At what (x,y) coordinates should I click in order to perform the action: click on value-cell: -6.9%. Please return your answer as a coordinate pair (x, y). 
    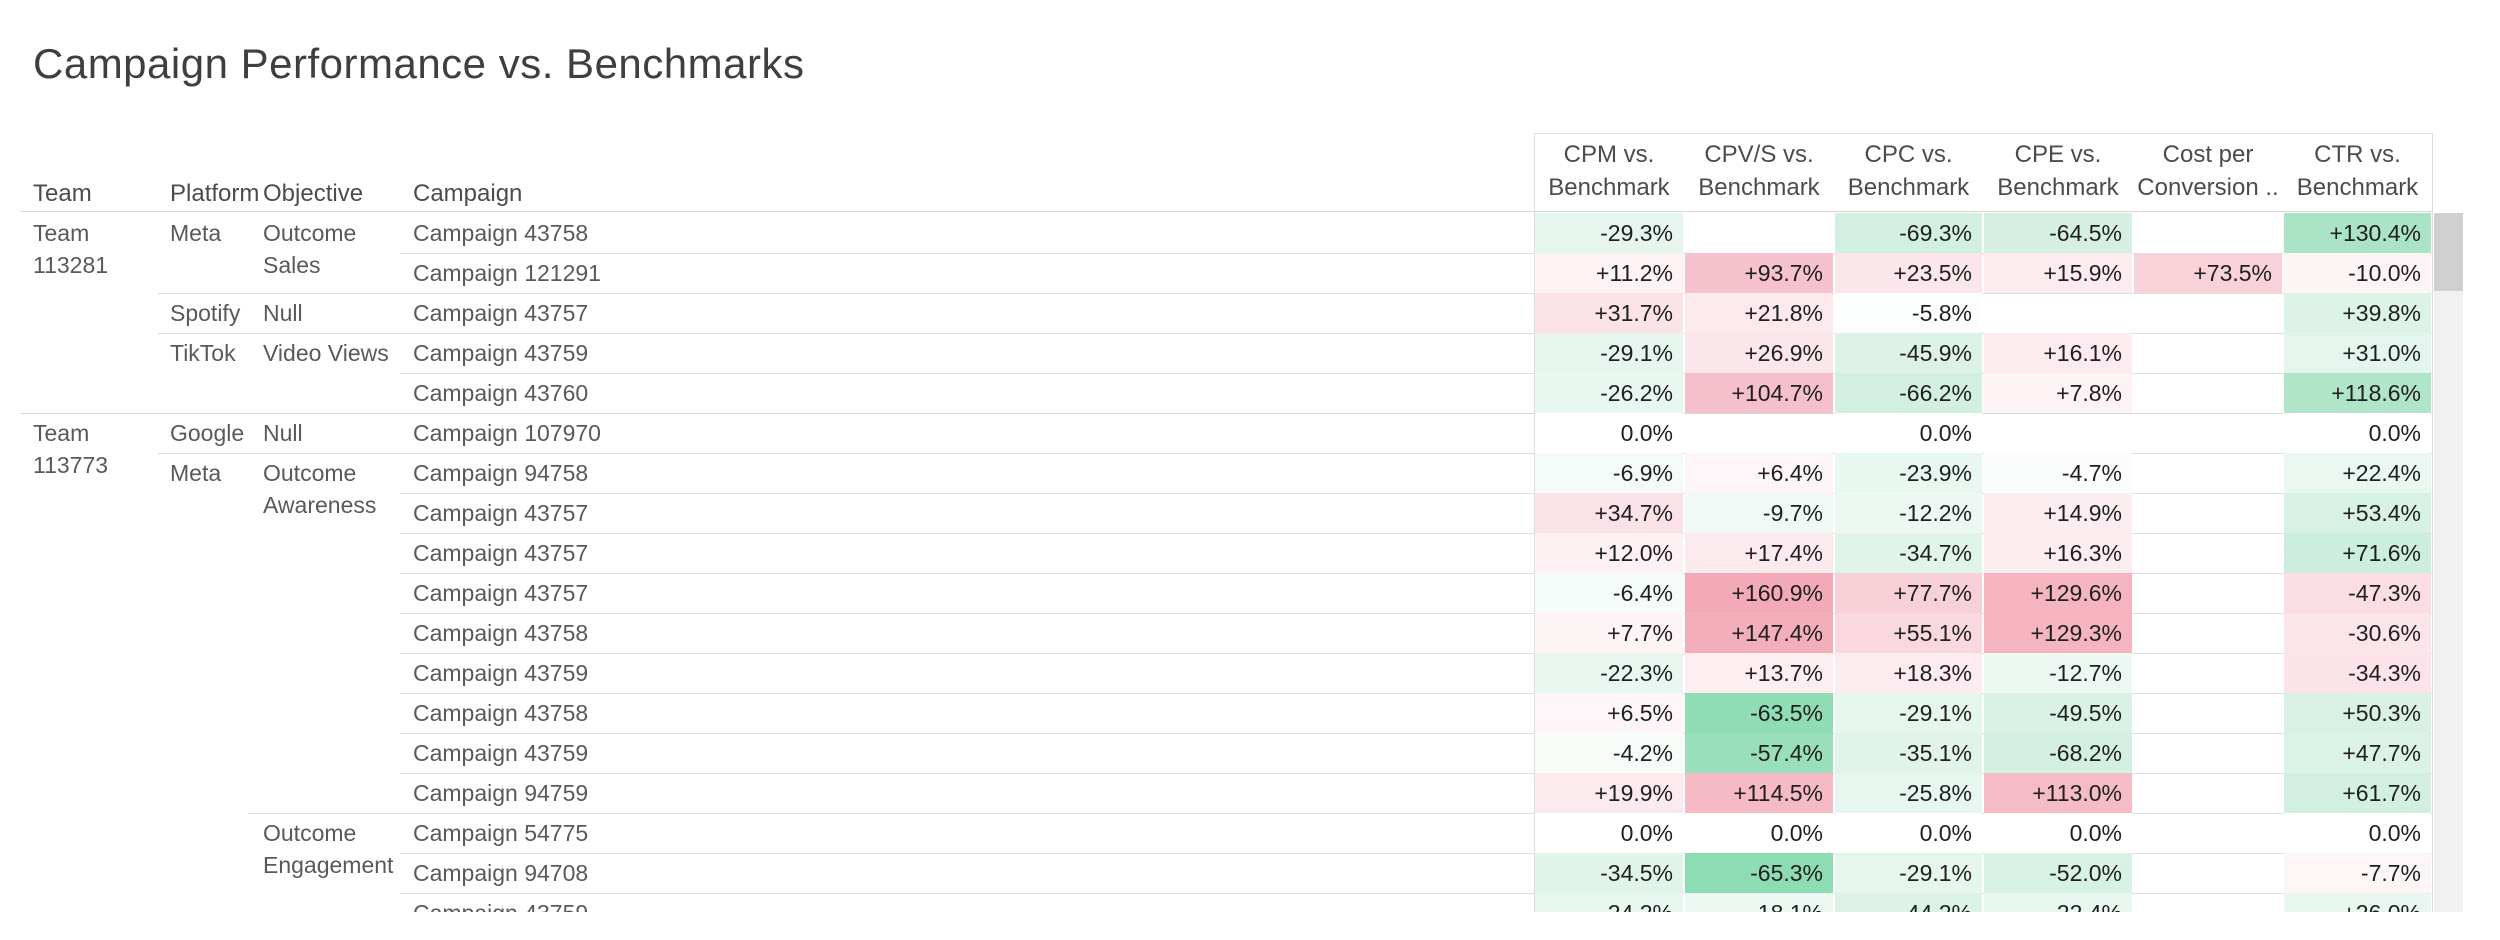
    Looking at the image, I should click on (1609, 473).